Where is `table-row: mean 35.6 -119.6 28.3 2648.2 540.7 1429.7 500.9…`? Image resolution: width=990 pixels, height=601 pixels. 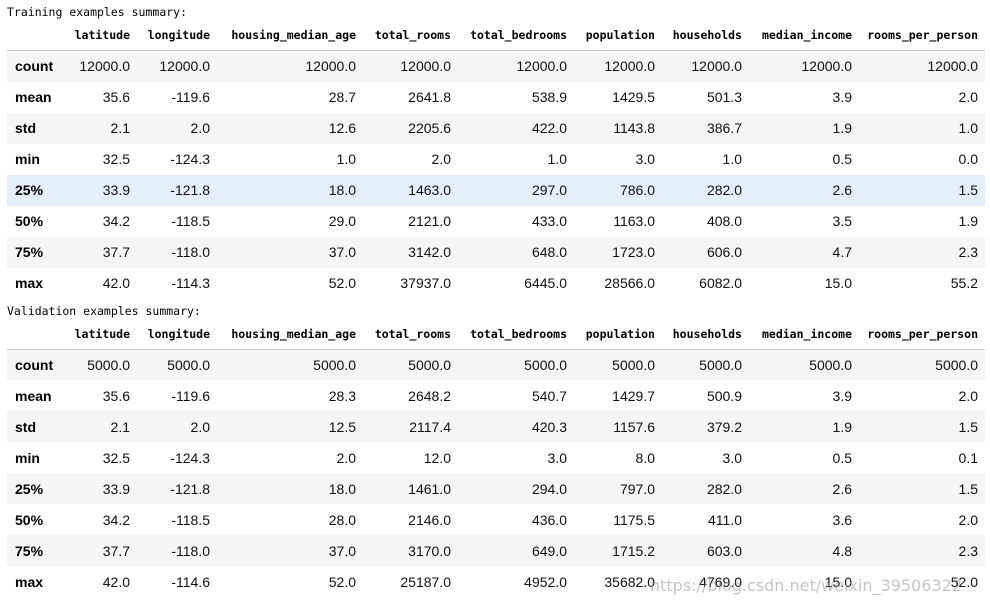 table-row: mean 35.6 -119.6 28.3 2648.2 540.7 1429.7 500.9… is located at coordinates (496, 395).